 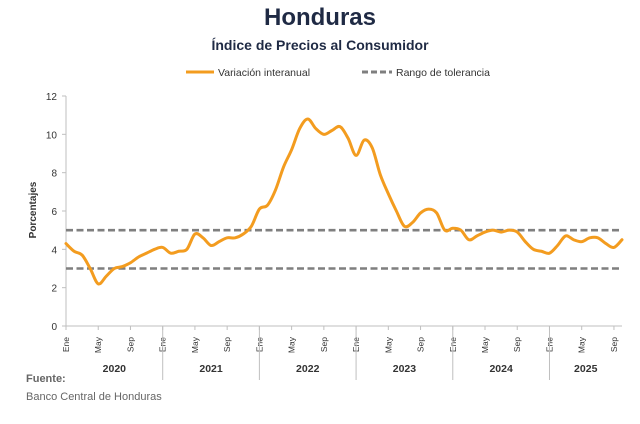 What do you see at coordinates (264, 73) in the screenshot?
I see `legend-series-label: Variación interanual` at bounding box center [264, 73].